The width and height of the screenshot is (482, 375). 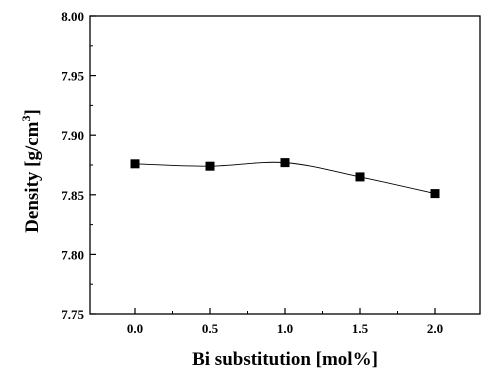 I want to click on y-tick-label: 8.00, so click(x=72, y=16).